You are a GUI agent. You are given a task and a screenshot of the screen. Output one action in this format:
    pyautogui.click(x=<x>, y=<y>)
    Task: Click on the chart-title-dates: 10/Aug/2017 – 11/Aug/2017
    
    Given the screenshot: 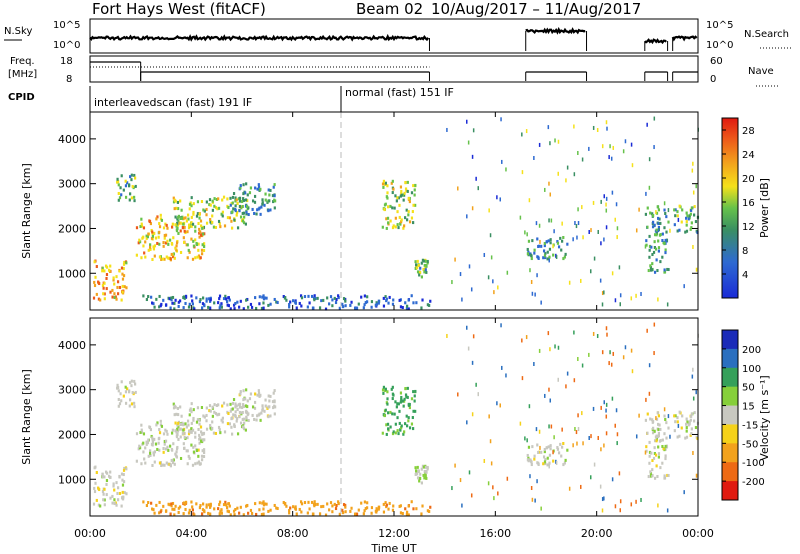 What is the action you would take?
    pyautogui.click(x=536, y=9)
    